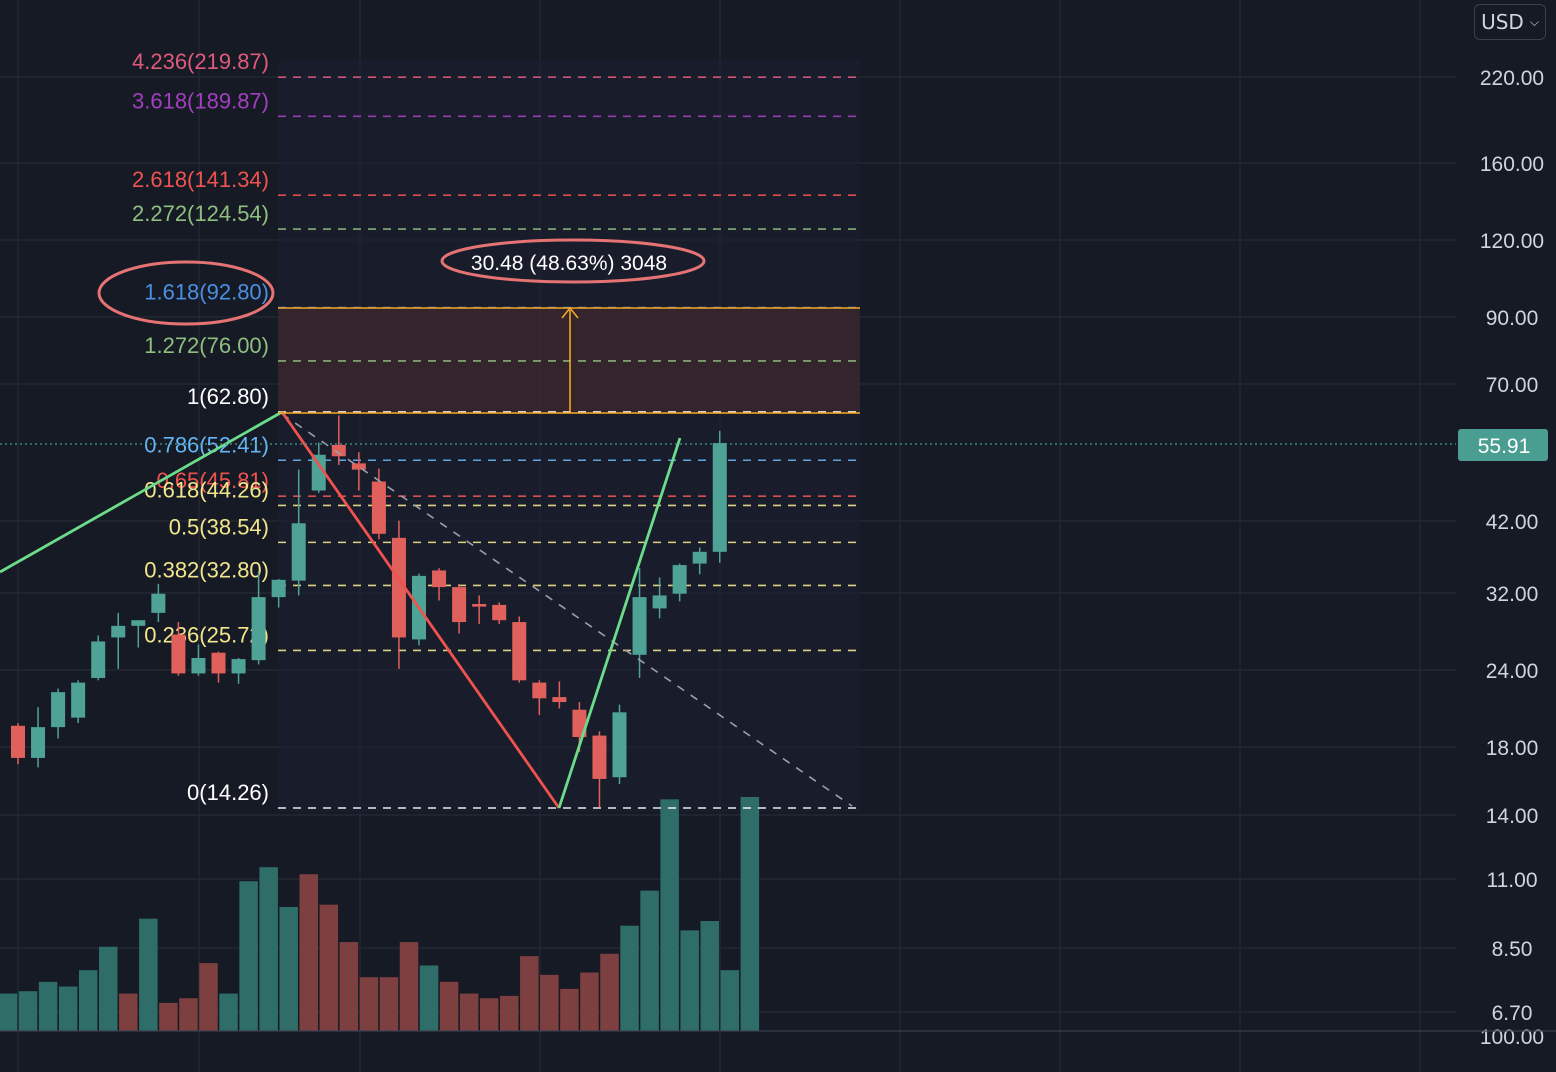 The image size is (1556, 1072). What do you see at coordinates (1512, 1037) in the screenshot?
I see `price-tick-label-partial: 100.00` at bounding box center [1512, 1037].